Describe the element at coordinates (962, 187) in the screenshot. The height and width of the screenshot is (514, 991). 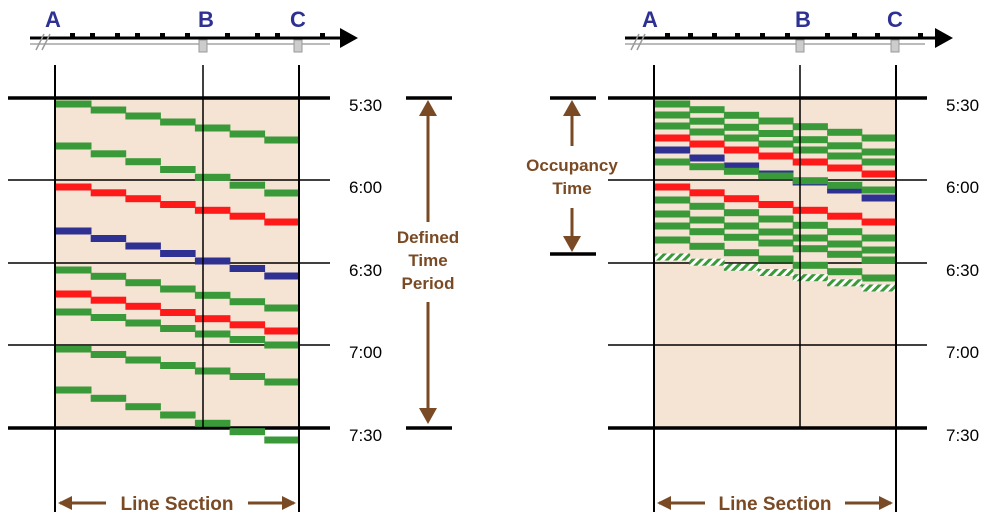
I see `right-time-label-600: 6:00` at that location.